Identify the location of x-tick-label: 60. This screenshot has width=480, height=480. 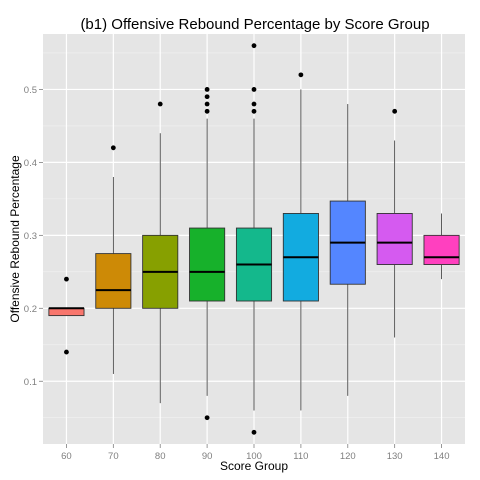
(66, 456).